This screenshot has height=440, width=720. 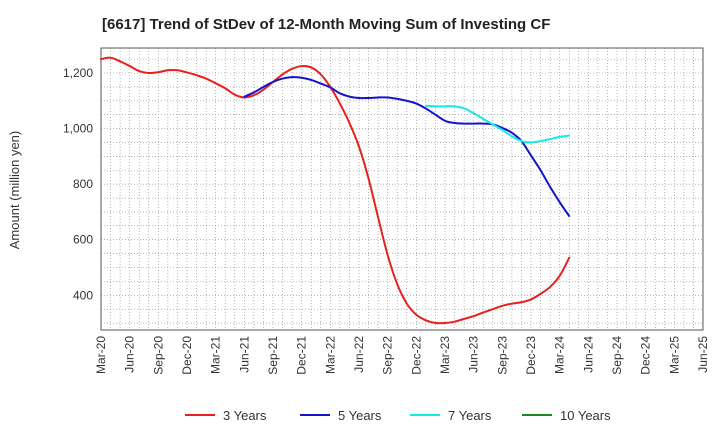 I want to click on x-tick-label: Jun-24, so click(x=588, y=354).